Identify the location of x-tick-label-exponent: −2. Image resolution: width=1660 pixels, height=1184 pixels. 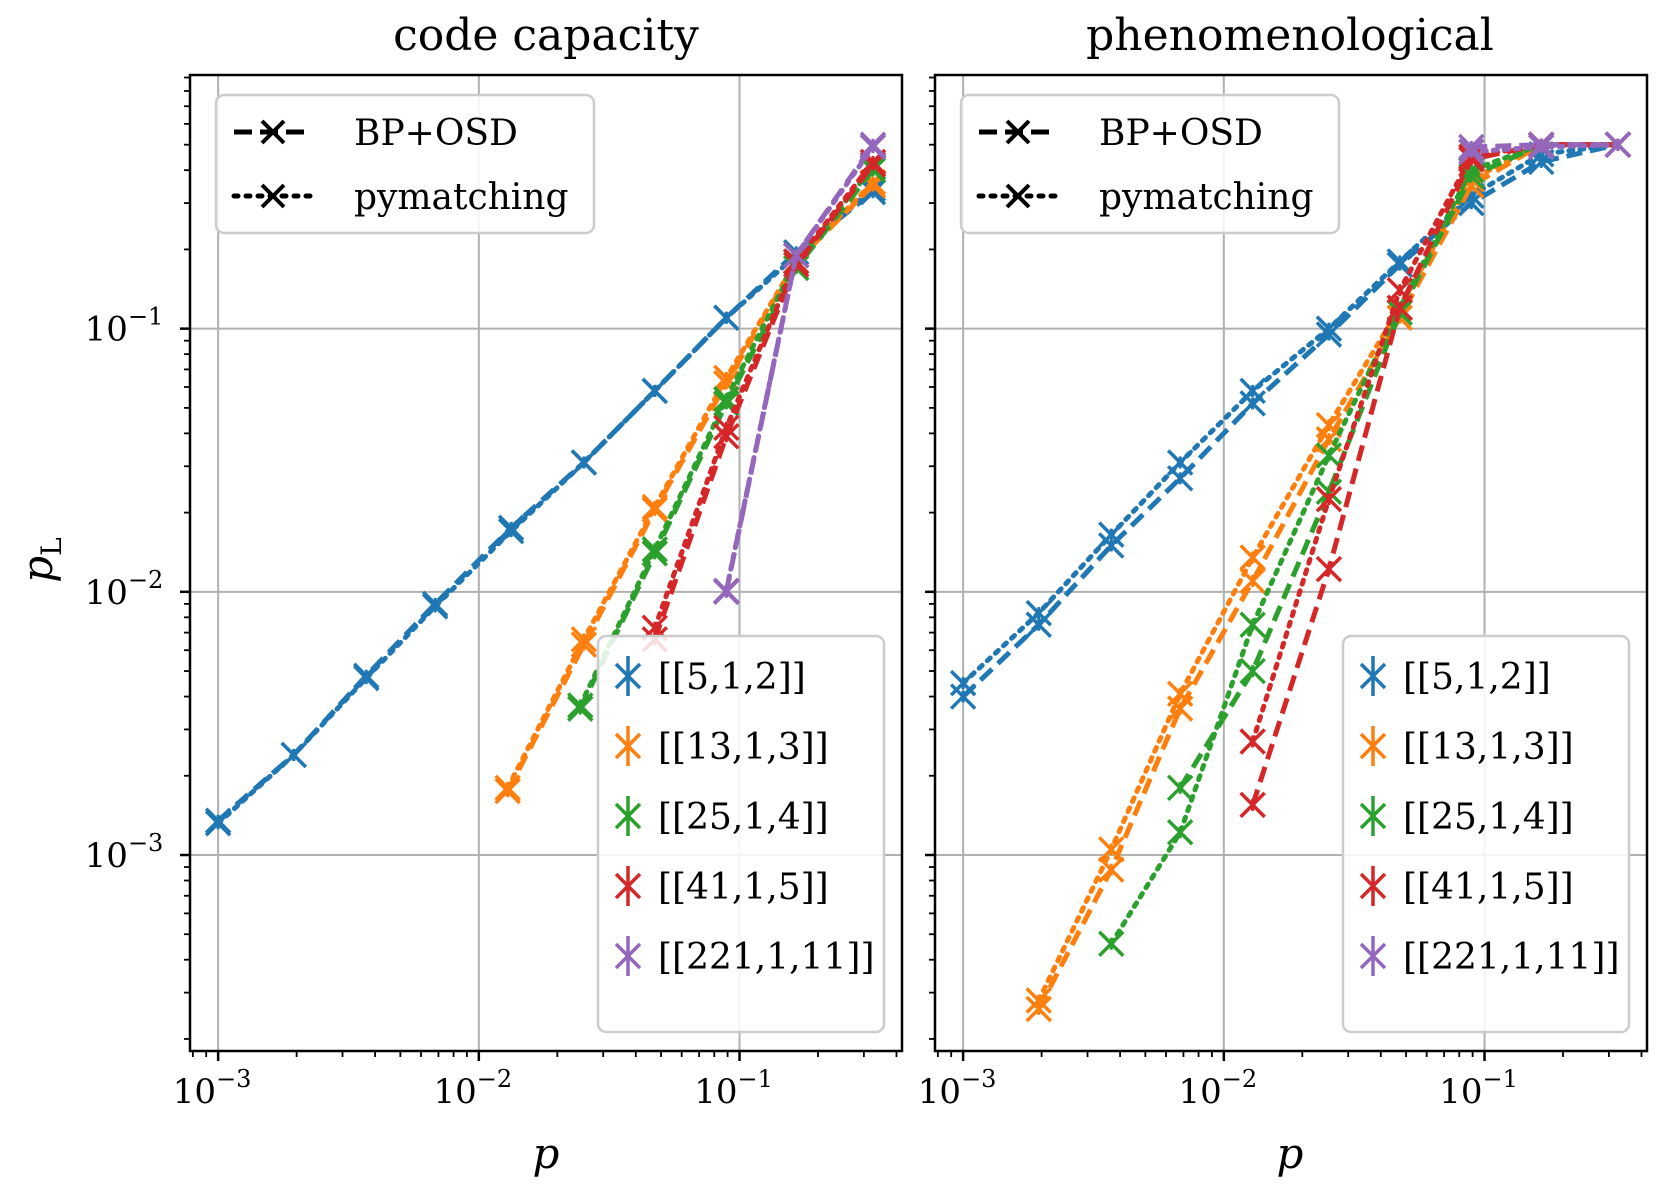
(1239, 1079).